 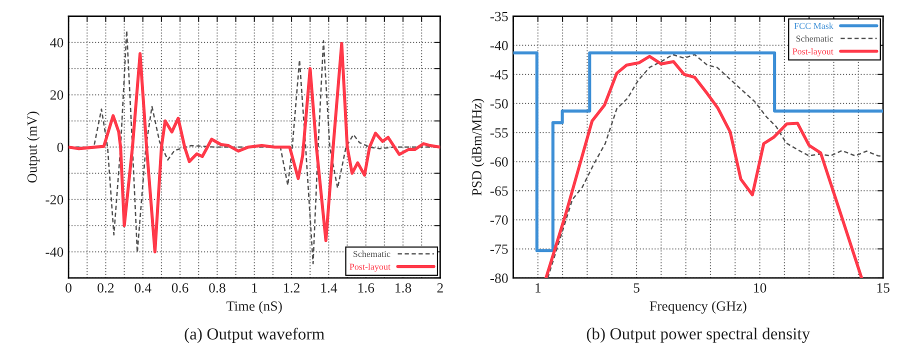 I want to click on x-tick-label: 0.8, so click(x=217, y=288).